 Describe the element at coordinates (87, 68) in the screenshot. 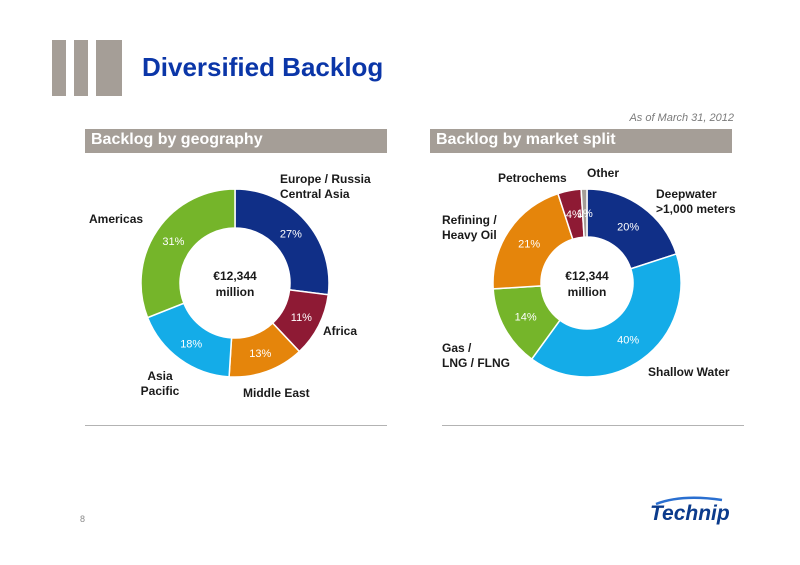

I see `presentation-logo-bars` at that location.